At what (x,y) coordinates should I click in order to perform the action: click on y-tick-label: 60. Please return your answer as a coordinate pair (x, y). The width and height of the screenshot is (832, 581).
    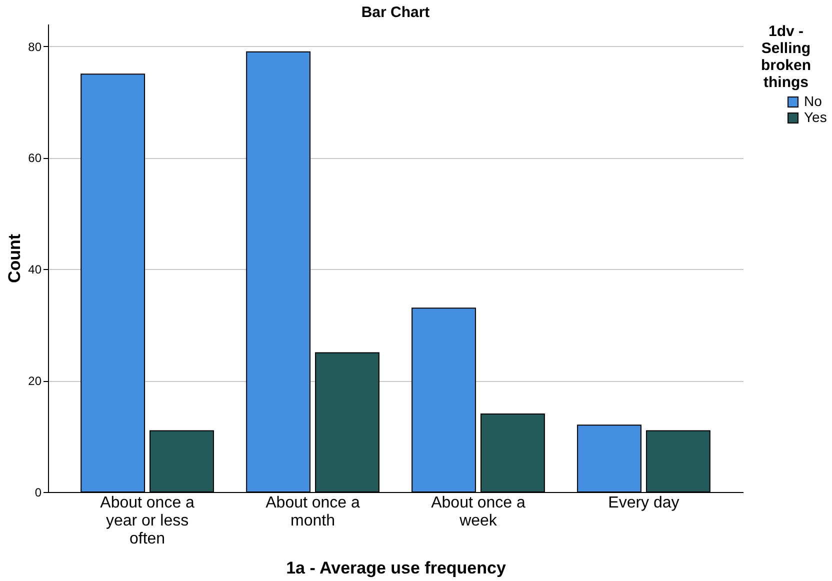
    Looking at the image, I should click on (35, 158).